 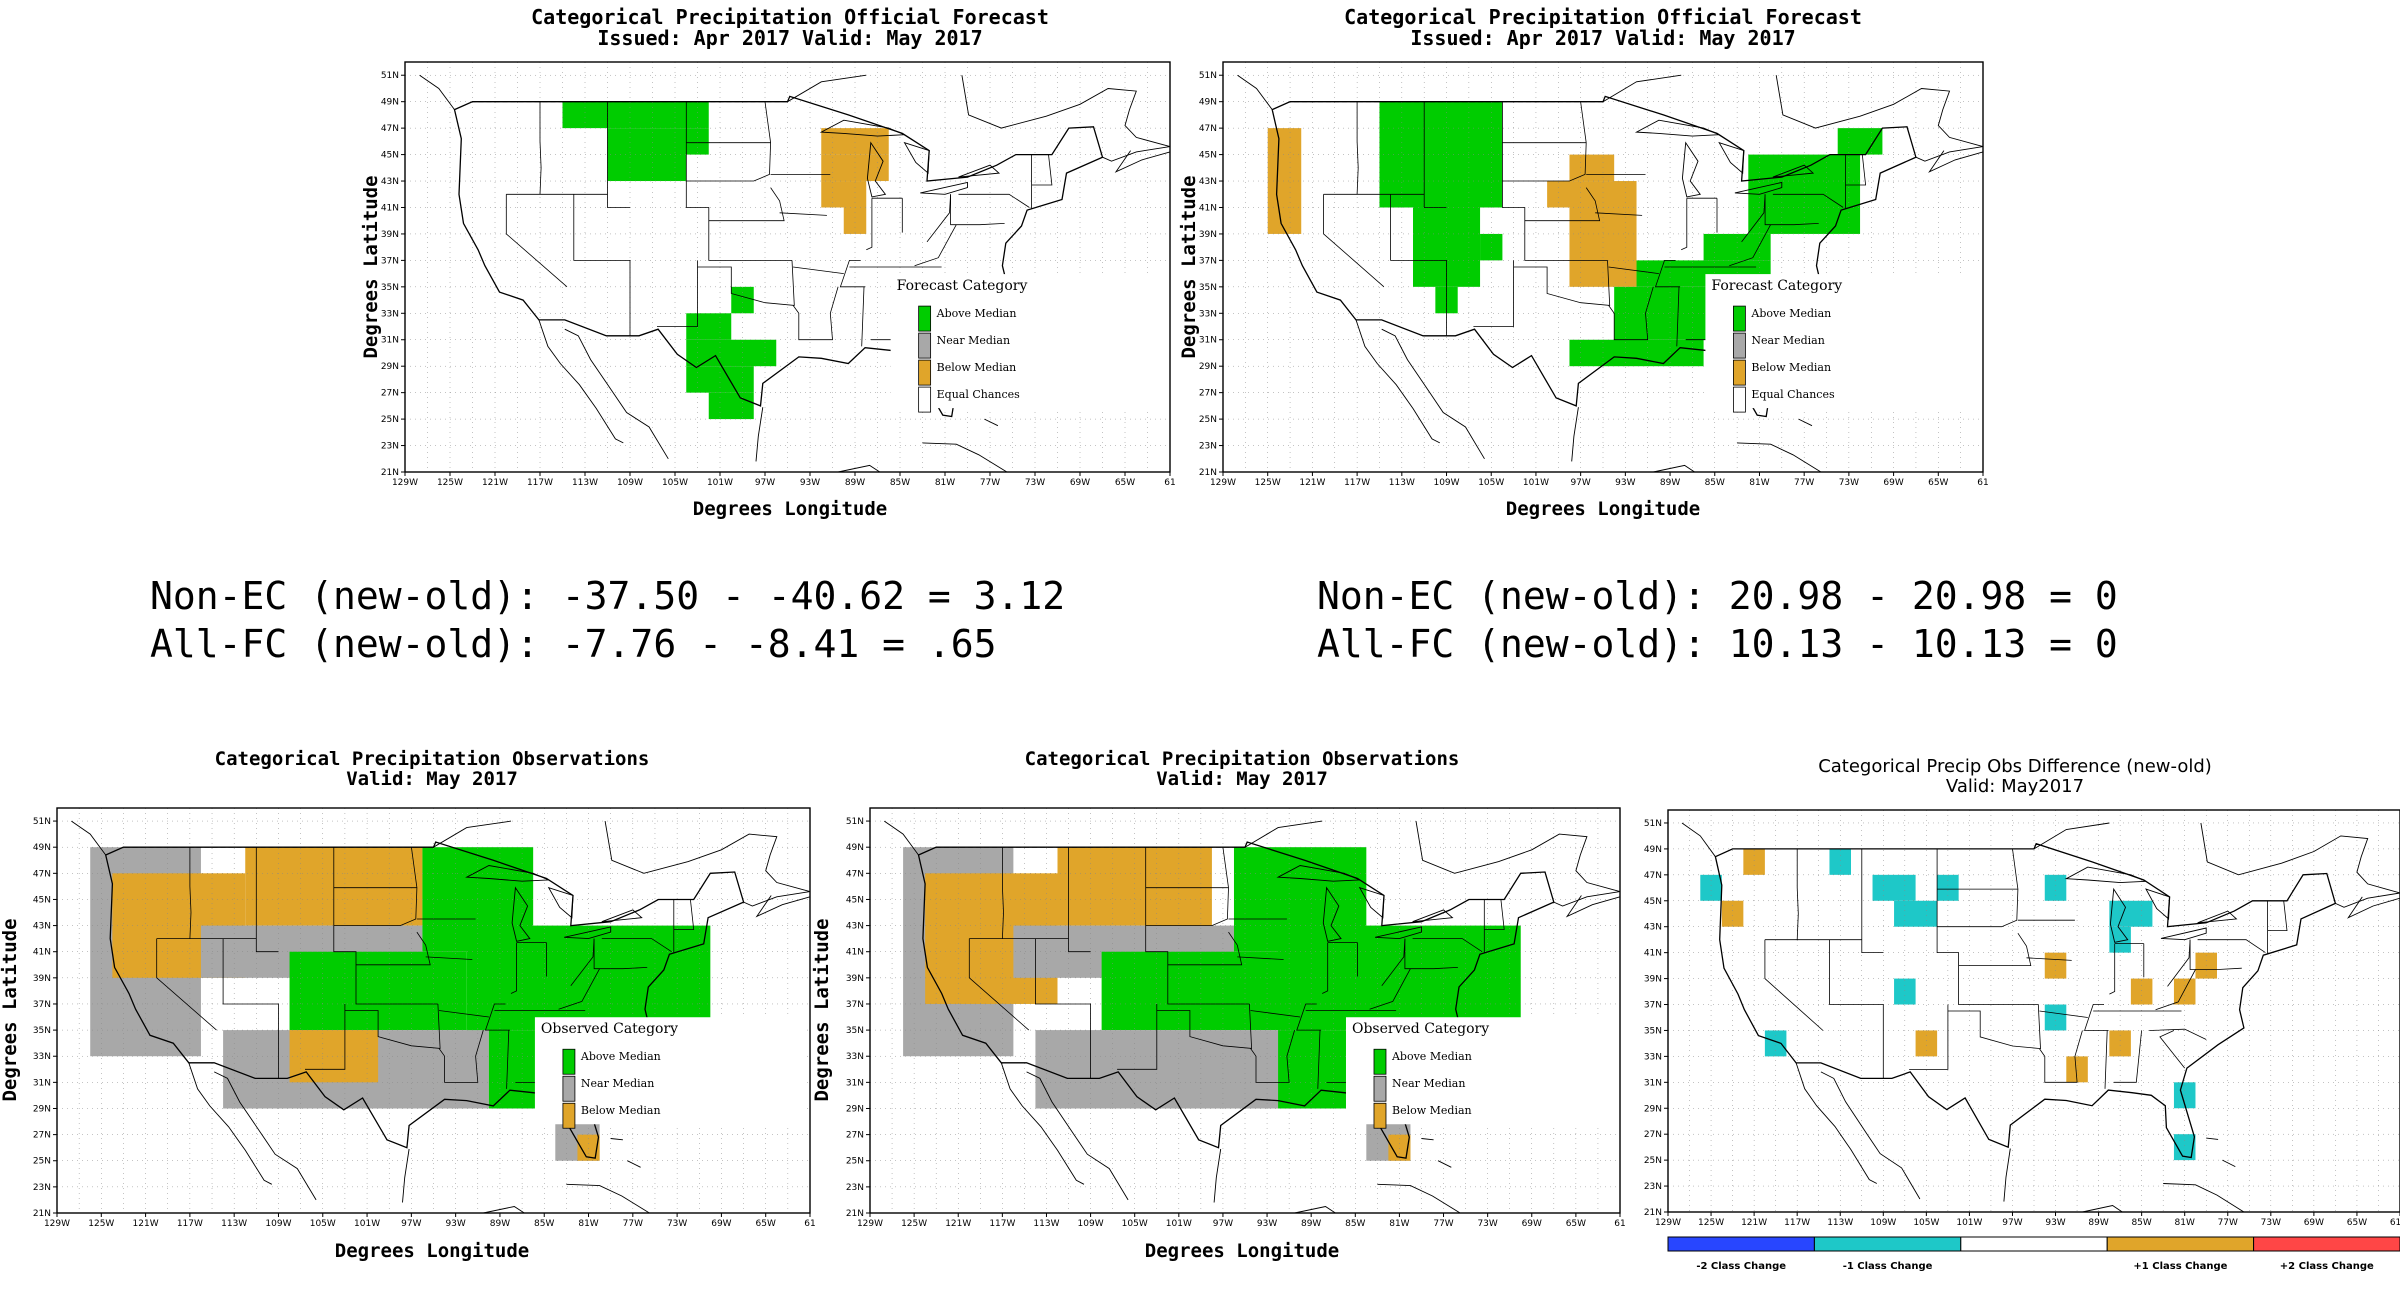 I want to click on x-tick-label: 61W, so click(x=2395, y=1223).